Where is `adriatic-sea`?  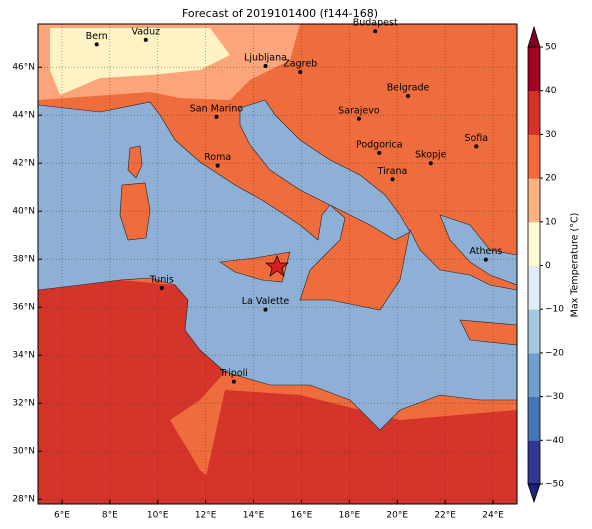
adriatic-sea is located at coordinates (325, 170).